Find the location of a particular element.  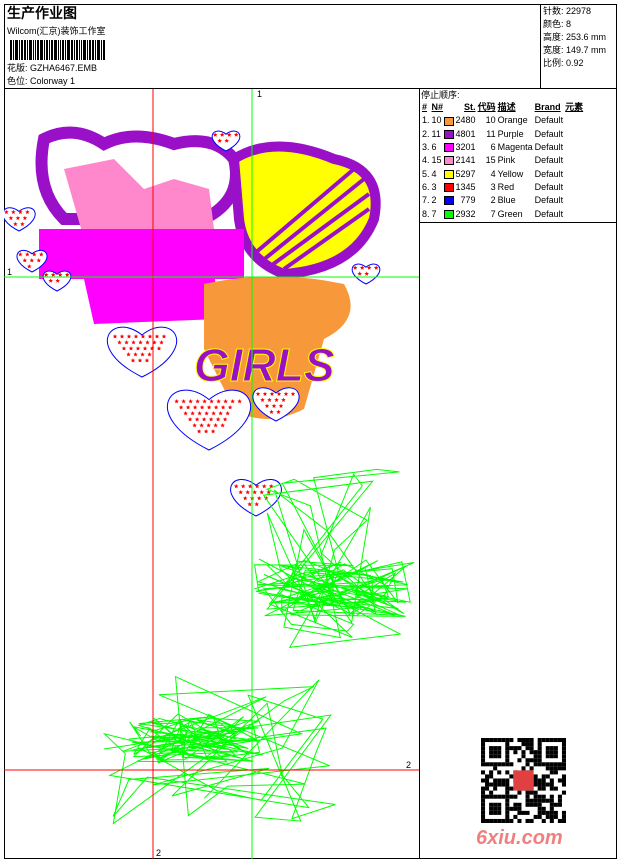

stitches: 2480 is located at coordinates (465, 120).